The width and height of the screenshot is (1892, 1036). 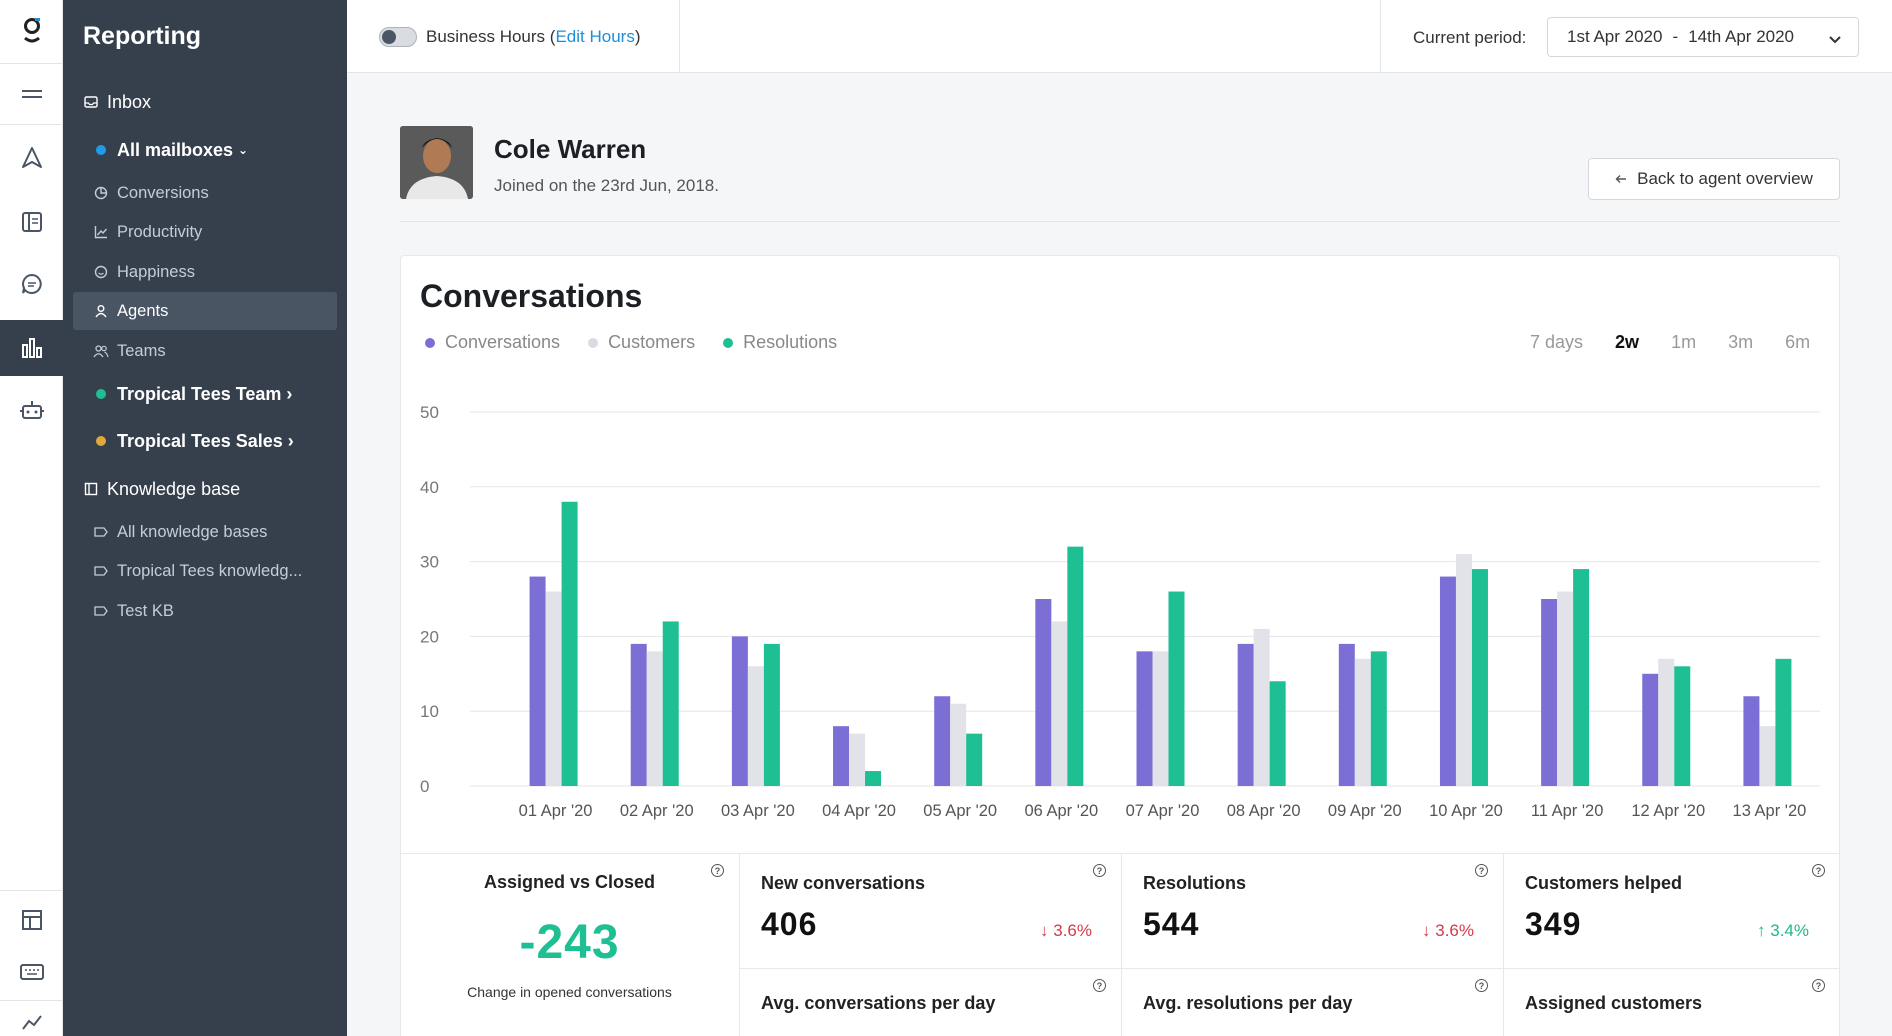 I want to click on sidebar-item-productivity: Productivity, so click(x=205, y=232).